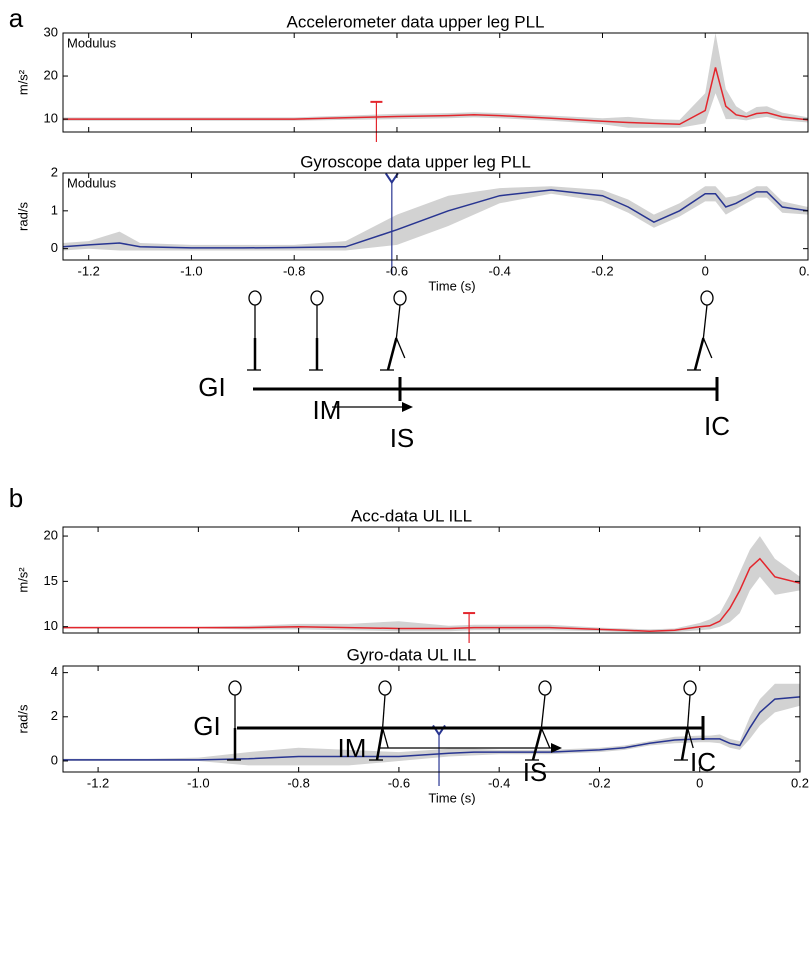  Describe the element at coordinates (415, 161) in the screenshot. I see `chart-title: Gyroscope data upper leg PLL` at that location.